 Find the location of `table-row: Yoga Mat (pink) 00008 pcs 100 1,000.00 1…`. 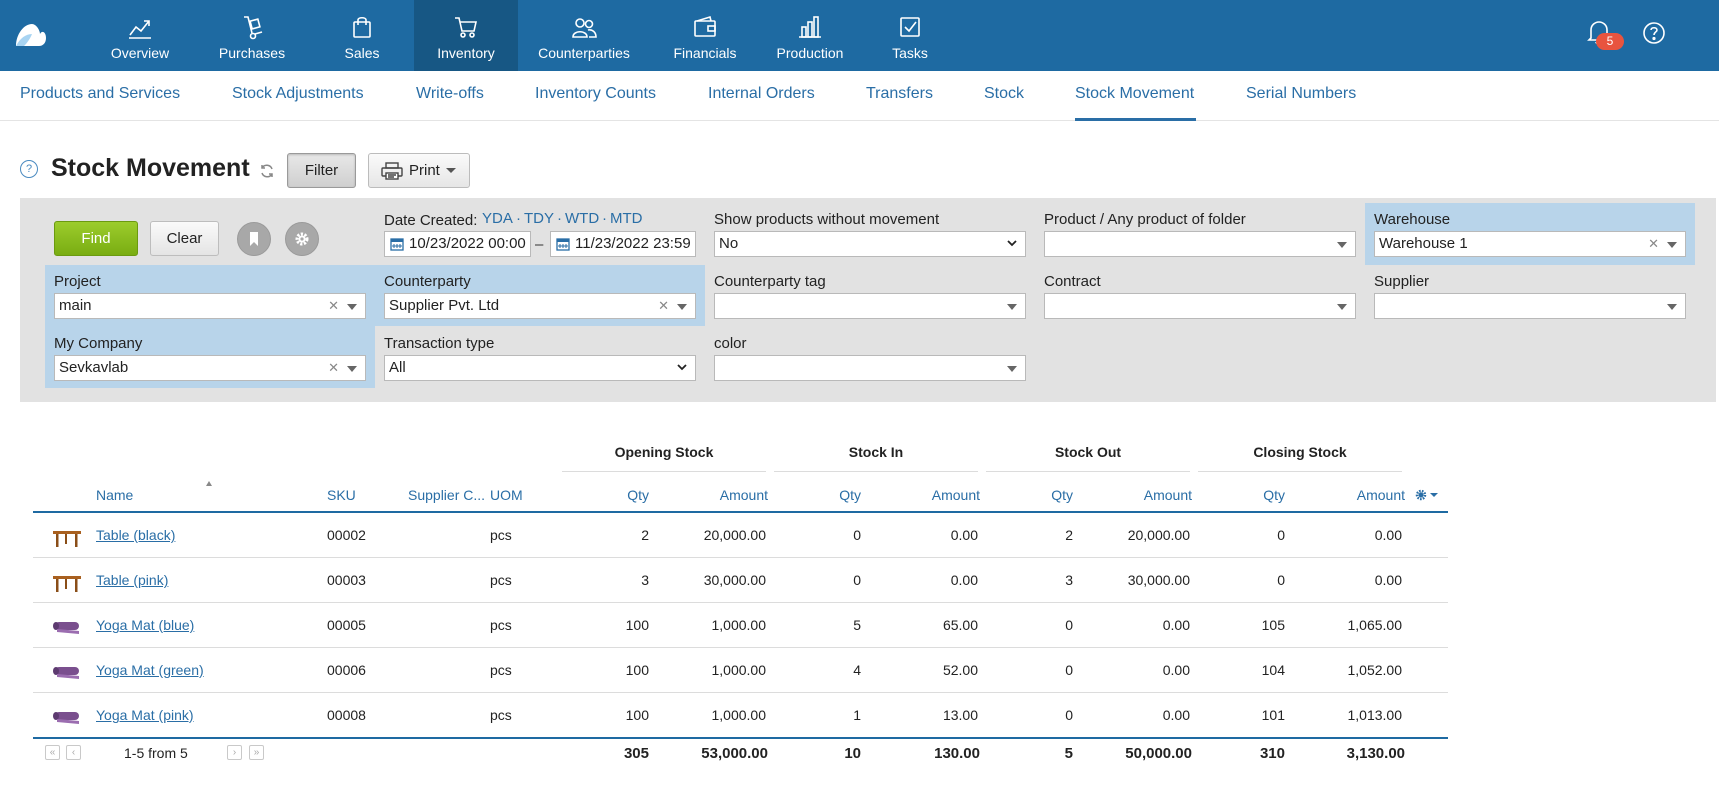

table-row: Yoga Mat (pink) 00008 pcs 100 1,000.00 1… is located at coordinates (740, 715).